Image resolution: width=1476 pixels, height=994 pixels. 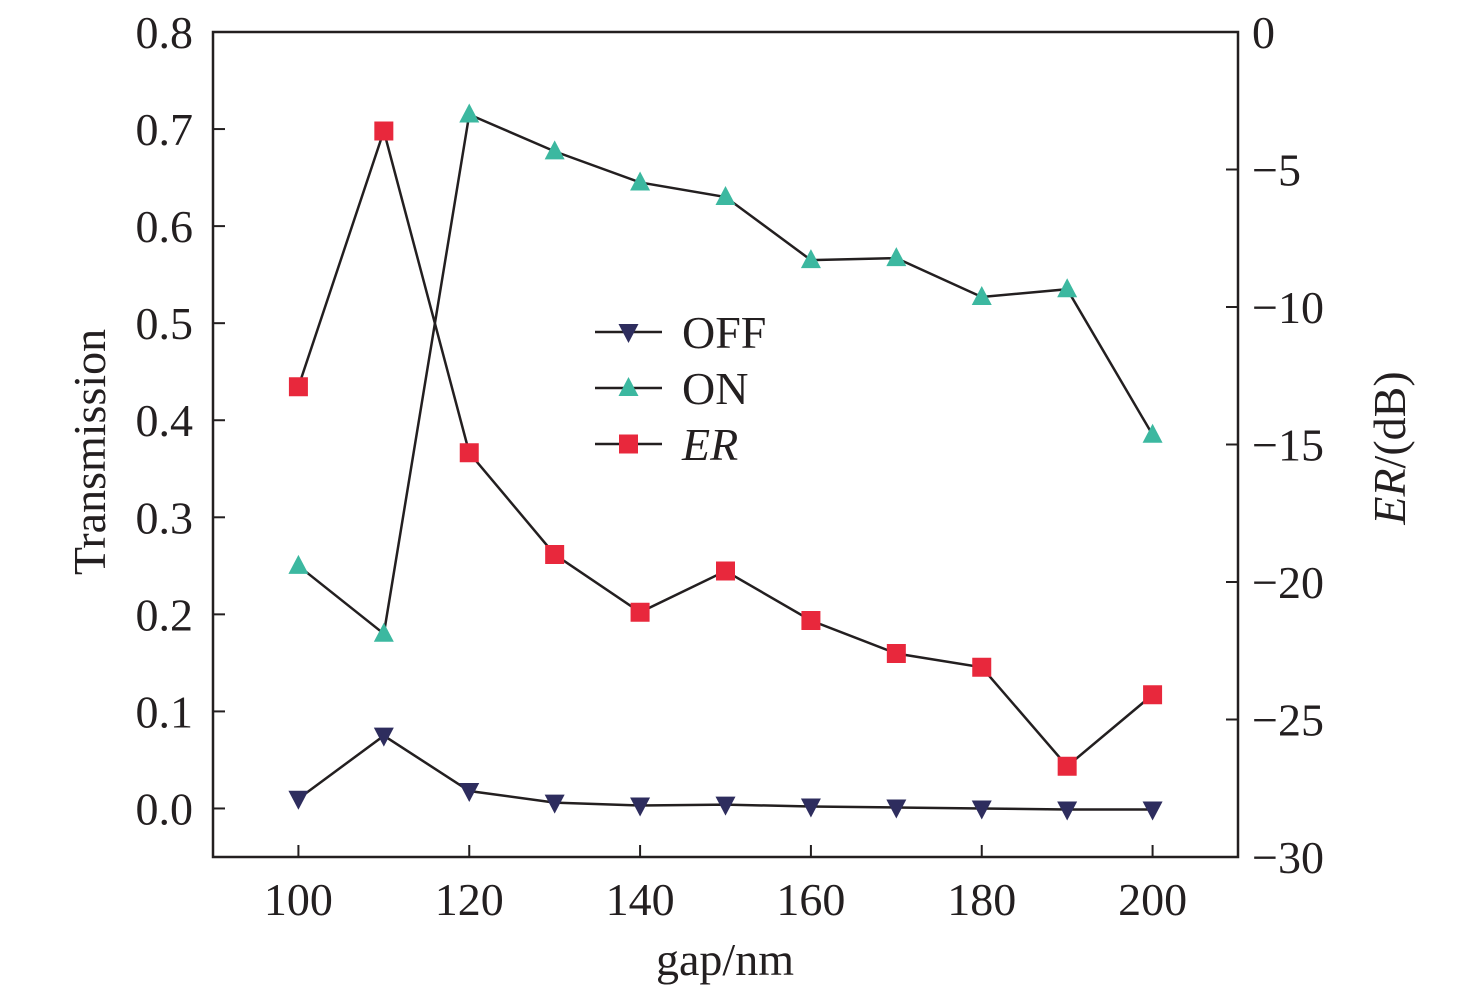 What do you see at coordinates (1389, 419) in the screenshot?
I see `y-axis-right-title-unit: /(dB)` at bounding box center [1389, 419].